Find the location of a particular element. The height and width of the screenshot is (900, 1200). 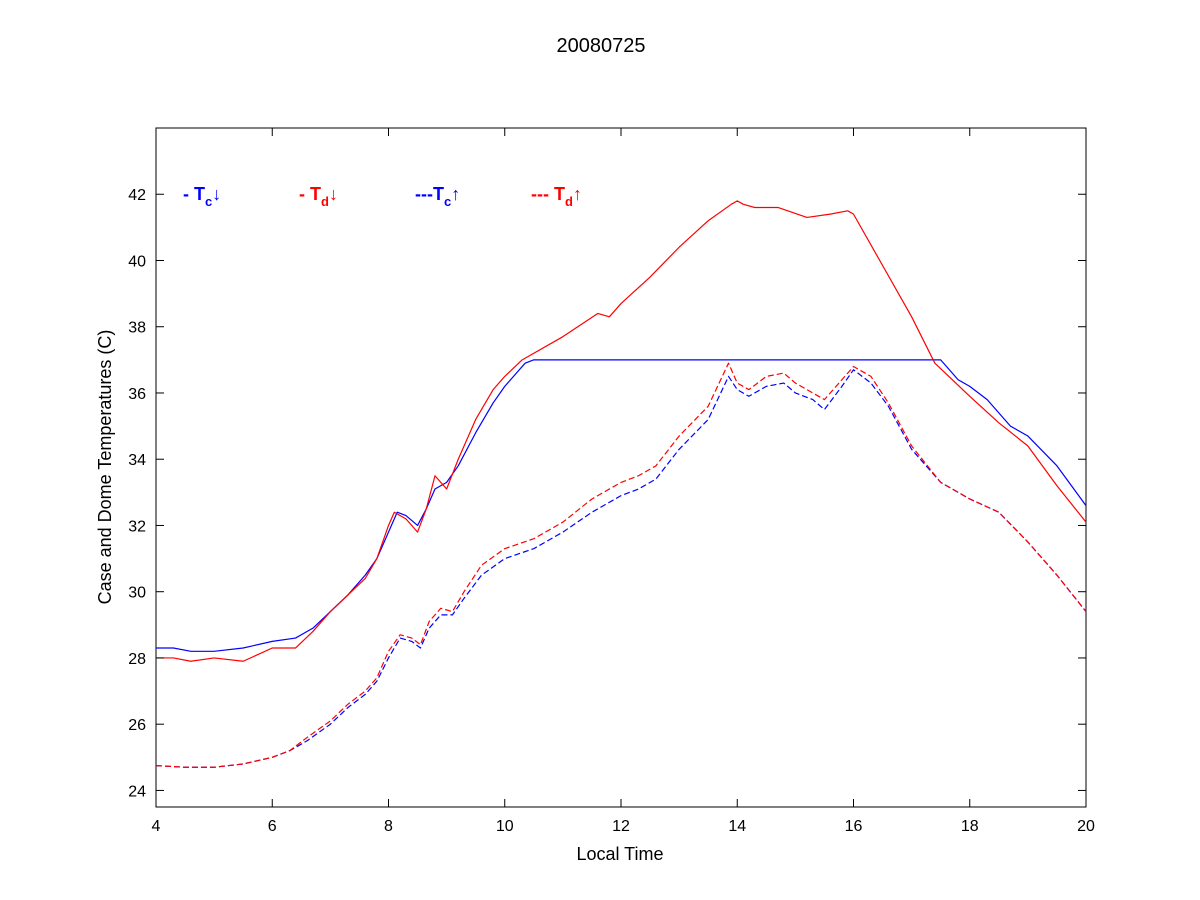

y-tick-label: 26 is located at coordinates (137, 725).